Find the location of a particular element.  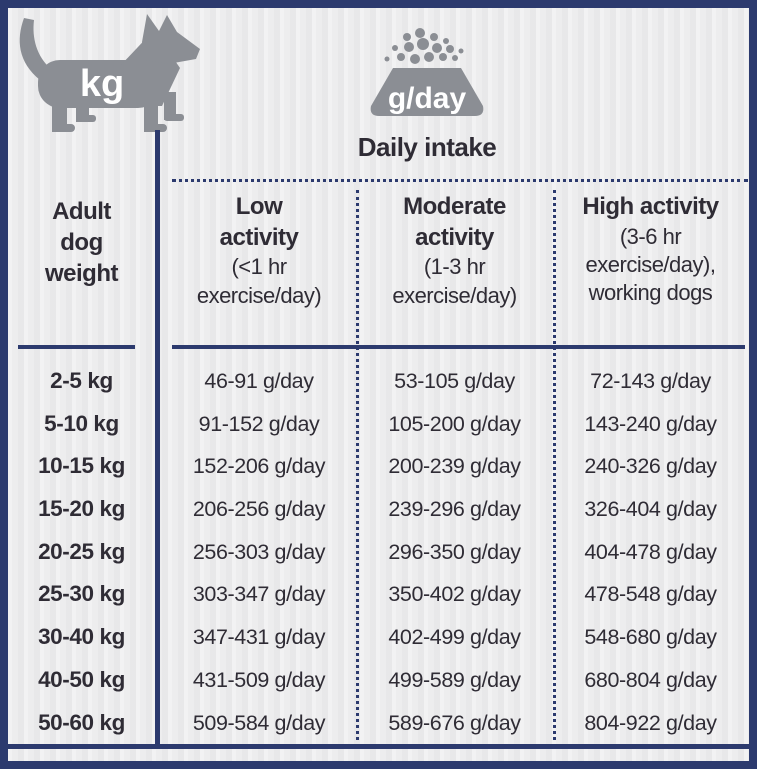

moderate-intake-value: 200-239 g/day is located at coordinates (454, 466).